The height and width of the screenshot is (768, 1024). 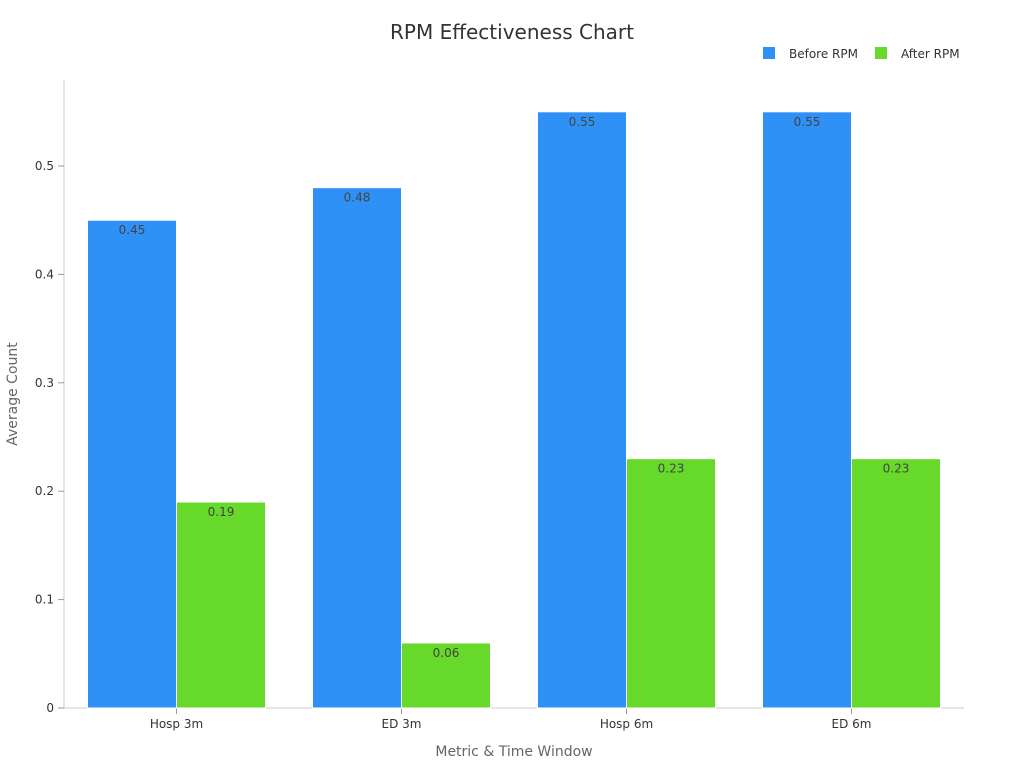 I want to click on data-label: 0.06, so click(x=446, y=653).